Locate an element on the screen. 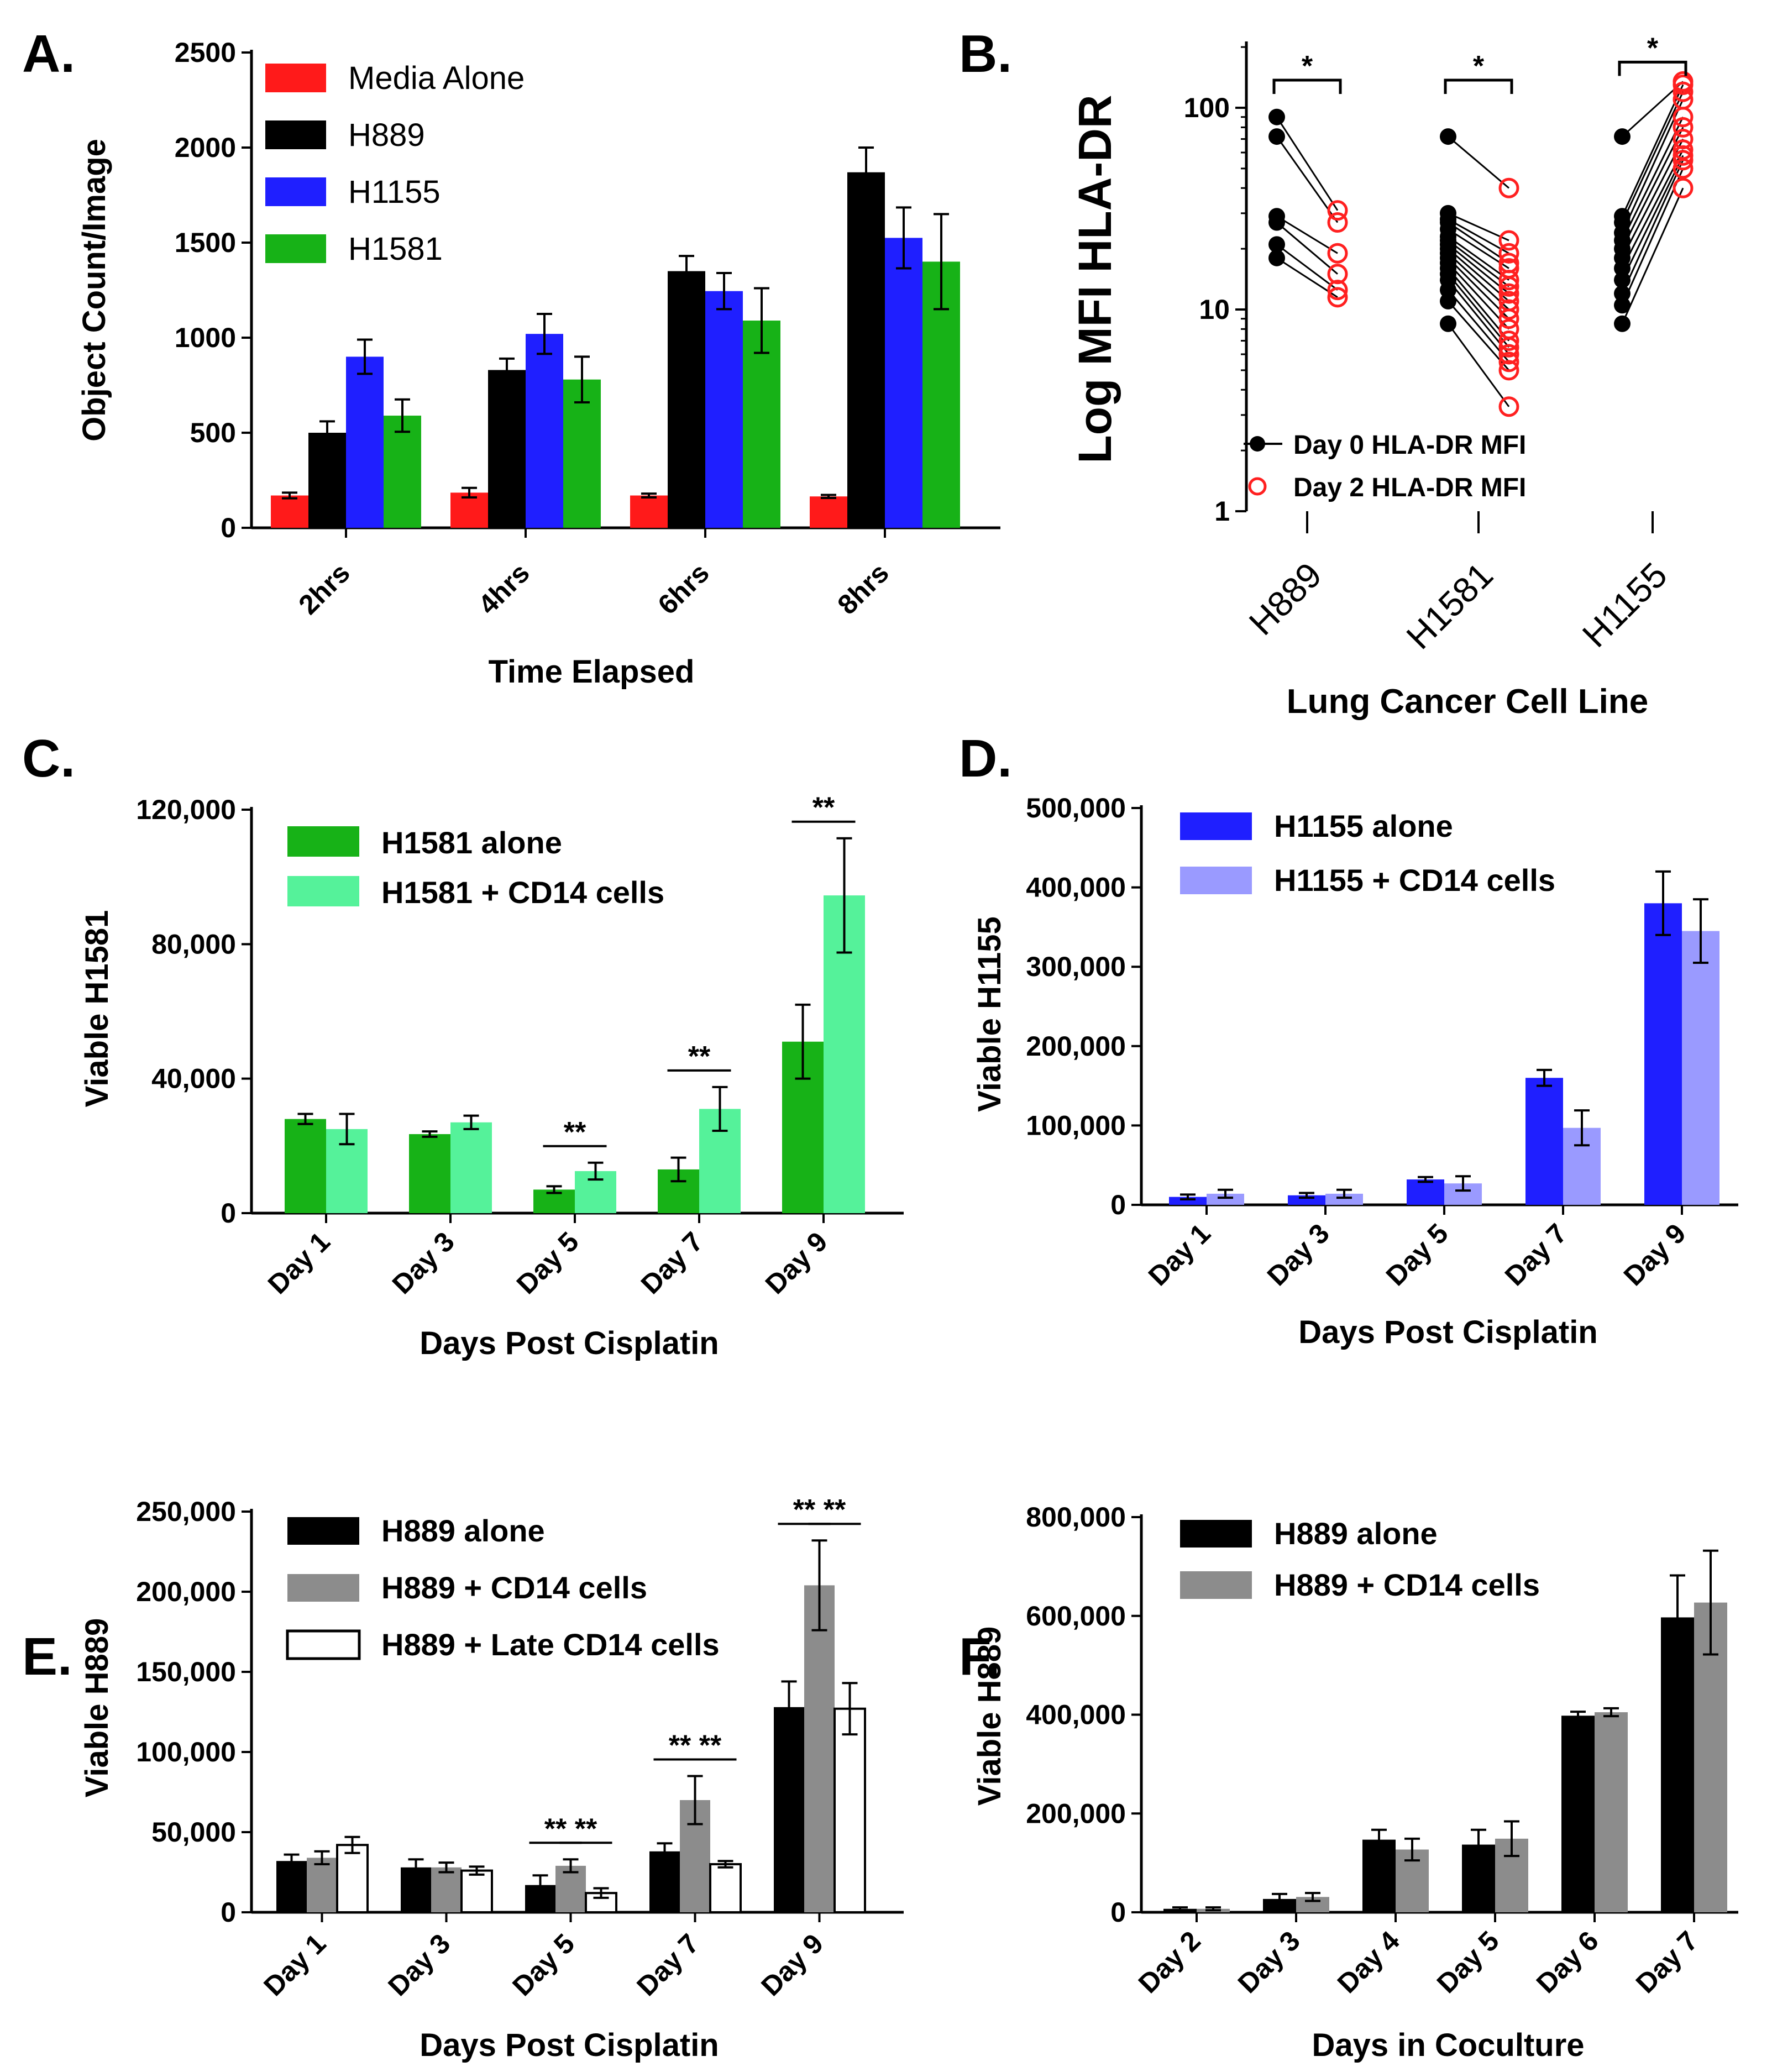 The width and height of the screenshot is (1772, 2072). y-tick-label: 300,000 is located at coordinates (1076, 966).